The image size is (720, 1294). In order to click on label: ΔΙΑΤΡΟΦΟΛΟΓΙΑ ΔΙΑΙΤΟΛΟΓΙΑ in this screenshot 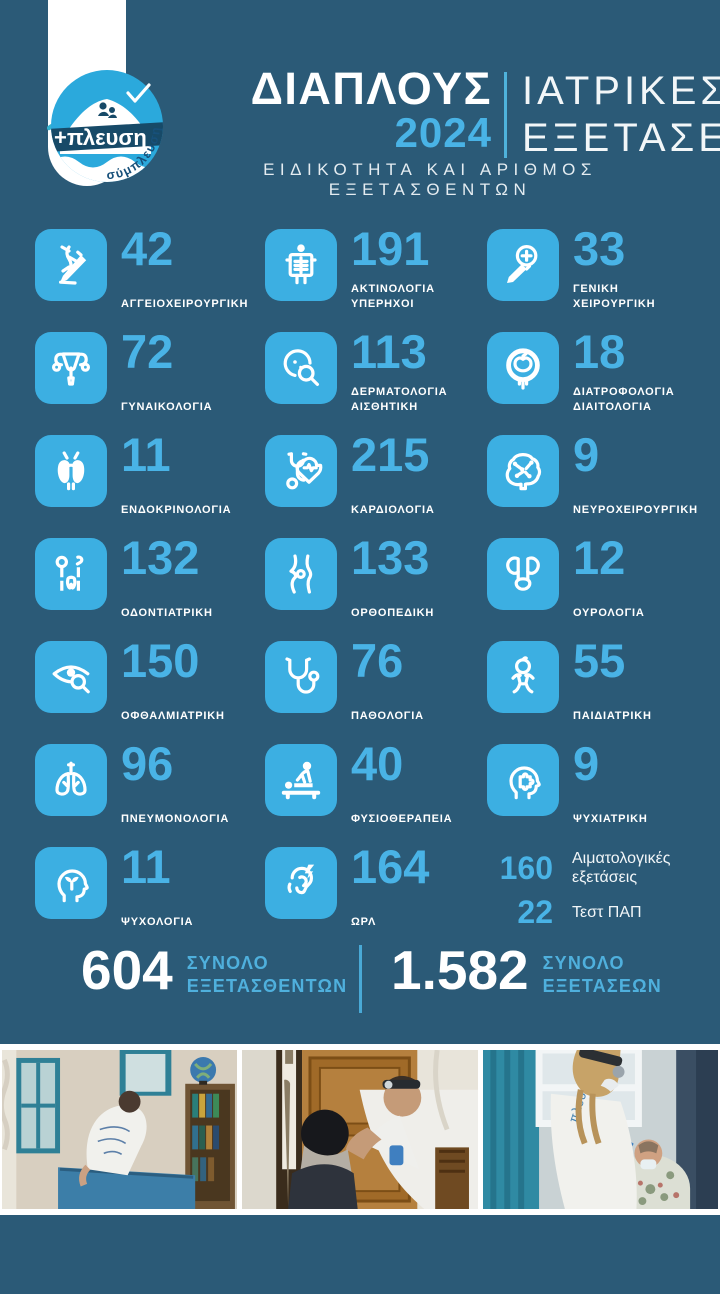, I will do `click(624, 400)`.